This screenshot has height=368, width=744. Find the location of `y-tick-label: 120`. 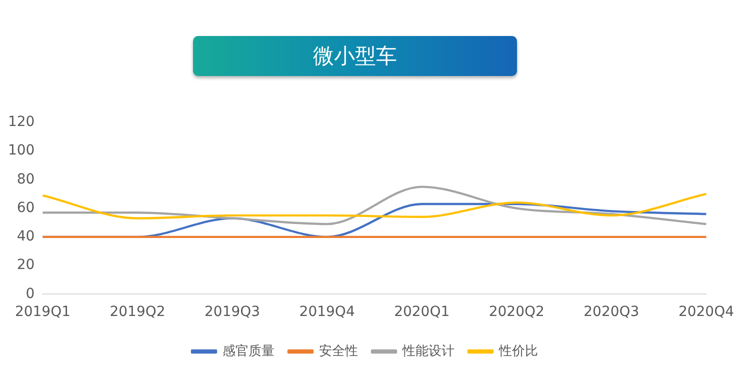

y-tick-label: 120 is located at coordinates (21, 122).